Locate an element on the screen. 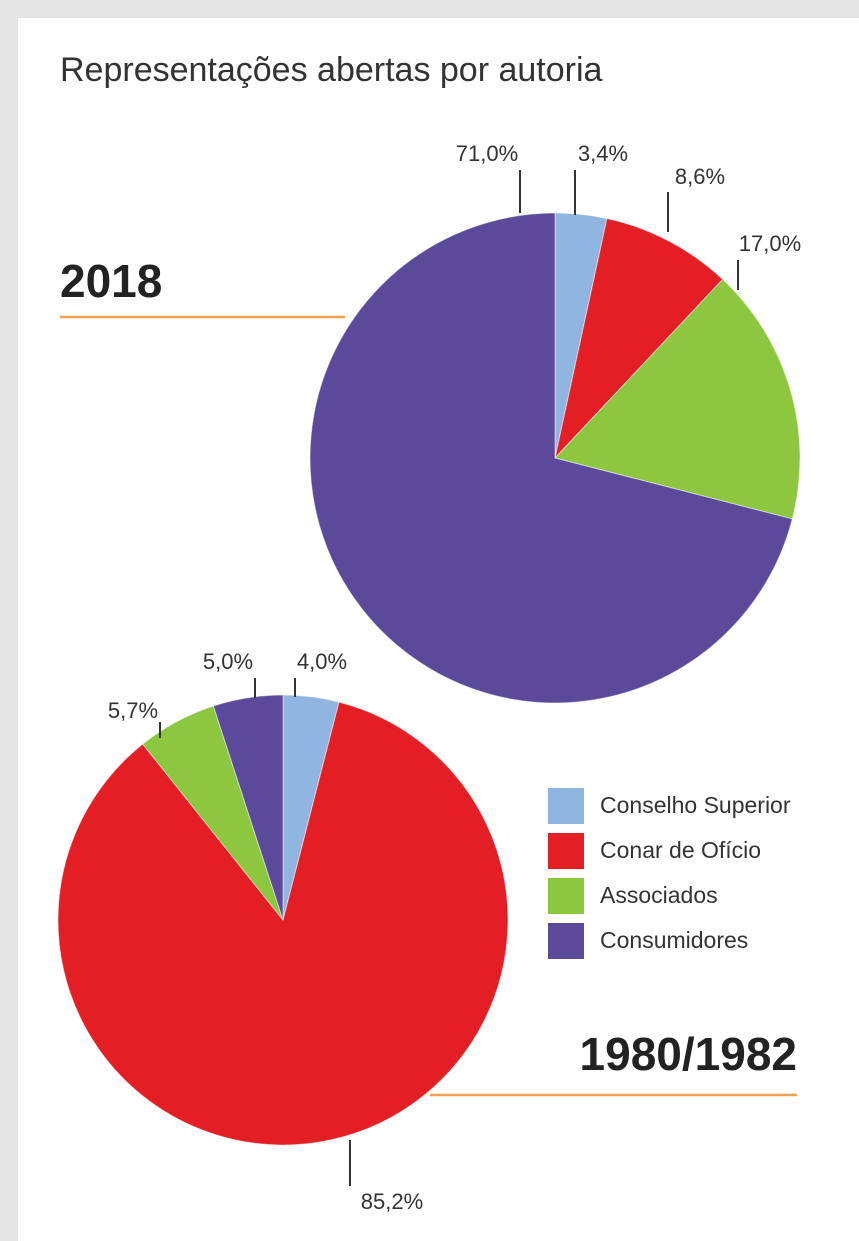 This screenshot has height=1241, width=859. data-label: 8,6% is located at coordinates (700, 176).